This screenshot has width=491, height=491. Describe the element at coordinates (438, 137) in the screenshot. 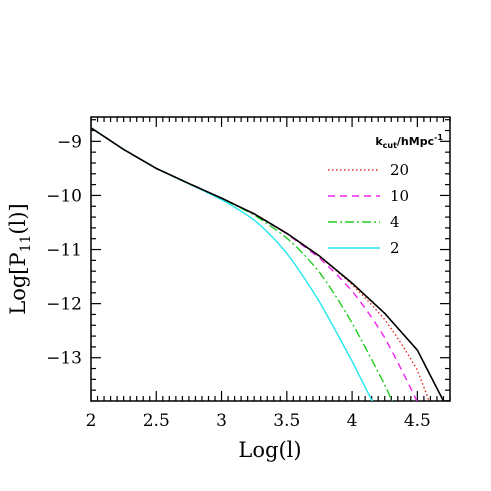

I see `legend-title-sup: -1` at that location.